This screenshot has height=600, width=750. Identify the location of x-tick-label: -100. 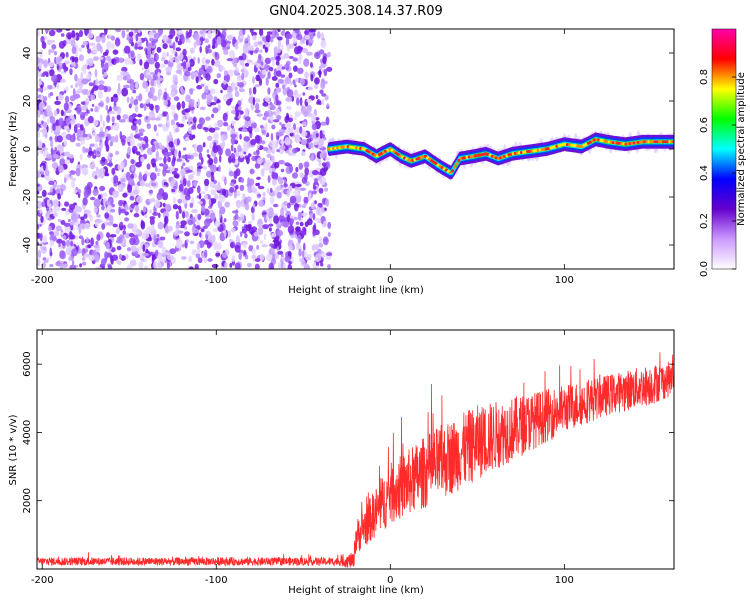
(216, 280).